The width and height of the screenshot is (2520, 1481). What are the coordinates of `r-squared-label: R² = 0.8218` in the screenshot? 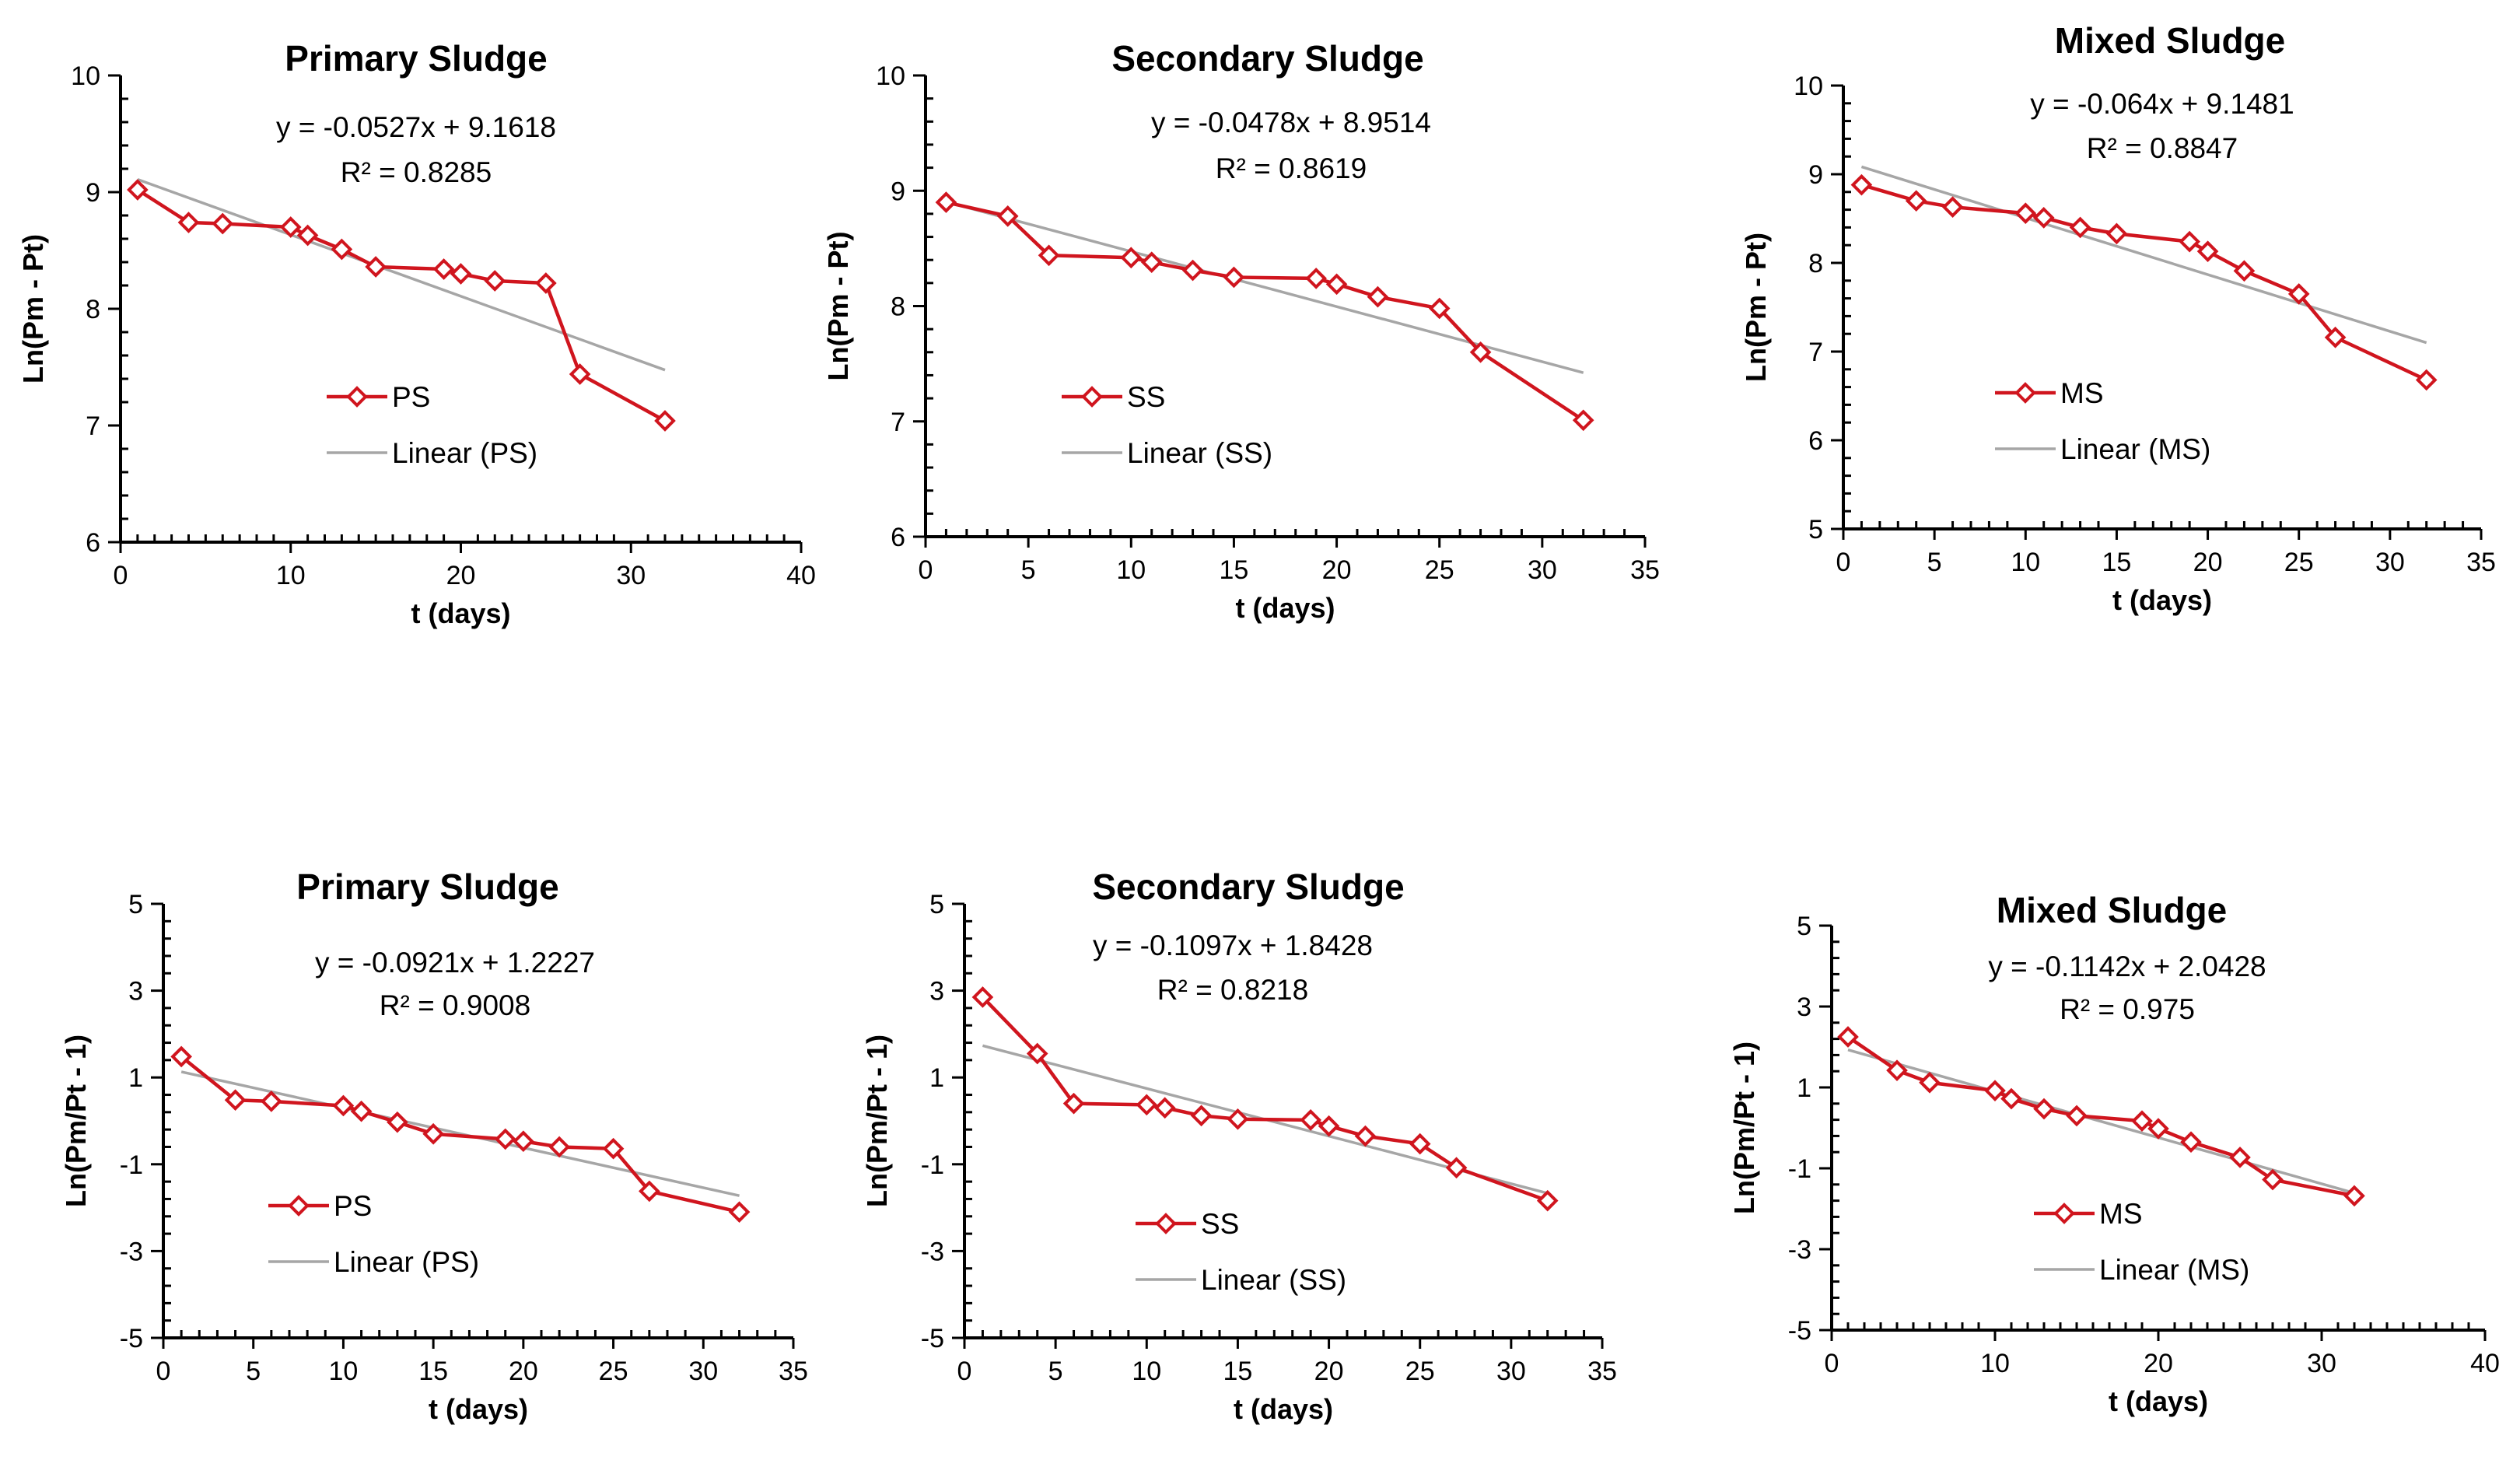 It's located at (1233, 990).